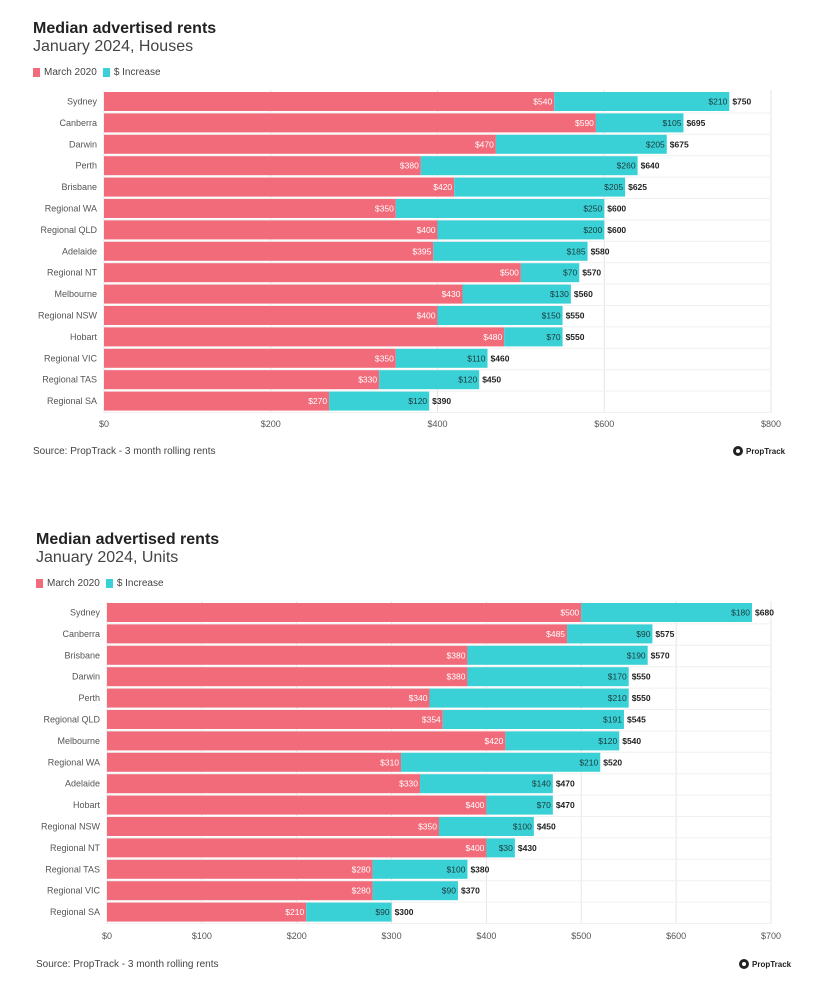  What do you see at coordinates (641, 698) in the screenshot?
I see `data-label-total: $550` at bounding box center [641, 698].